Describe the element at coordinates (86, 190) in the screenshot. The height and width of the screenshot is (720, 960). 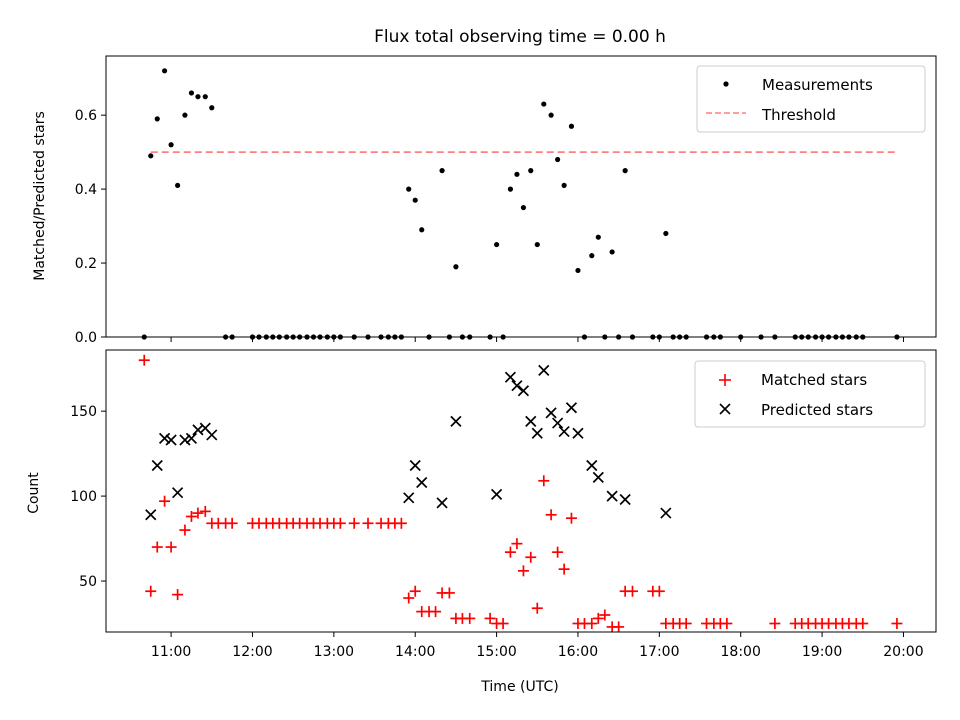
I see `top-y-tick-label: 0.4` at that location.